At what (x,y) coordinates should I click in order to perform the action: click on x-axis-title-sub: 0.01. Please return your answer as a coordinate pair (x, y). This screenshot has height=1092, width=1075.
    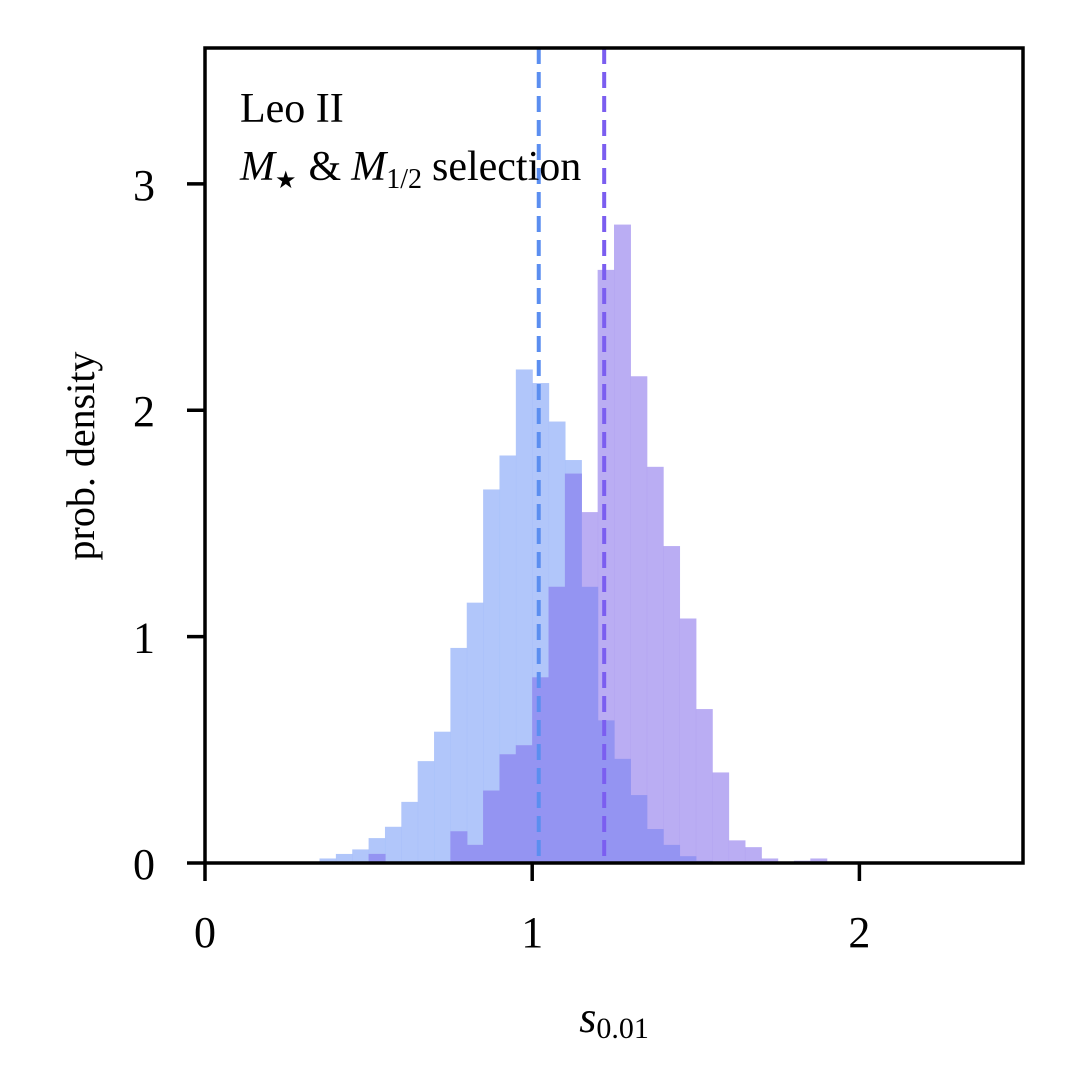
    Looking at the image, I should click on (622, 1028).